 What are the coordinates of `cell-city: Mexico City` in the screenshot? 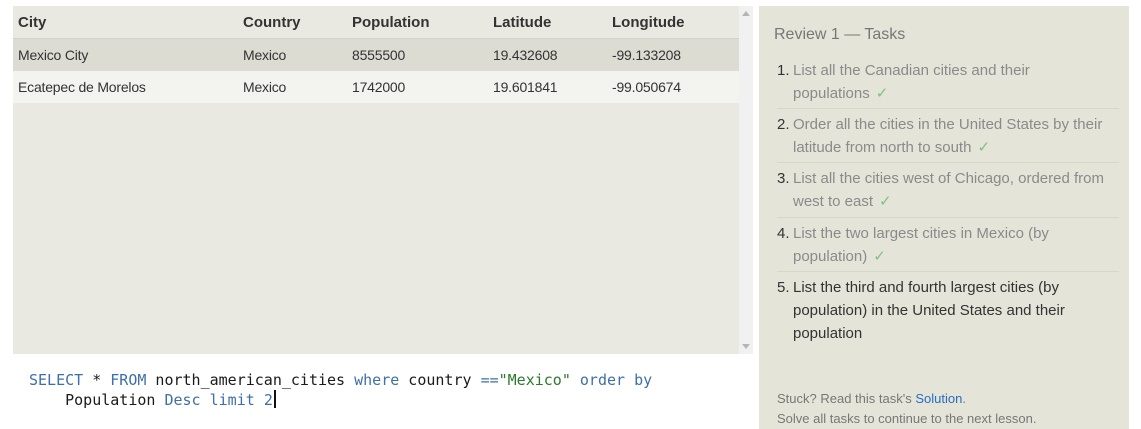 It's located at (125, 54).